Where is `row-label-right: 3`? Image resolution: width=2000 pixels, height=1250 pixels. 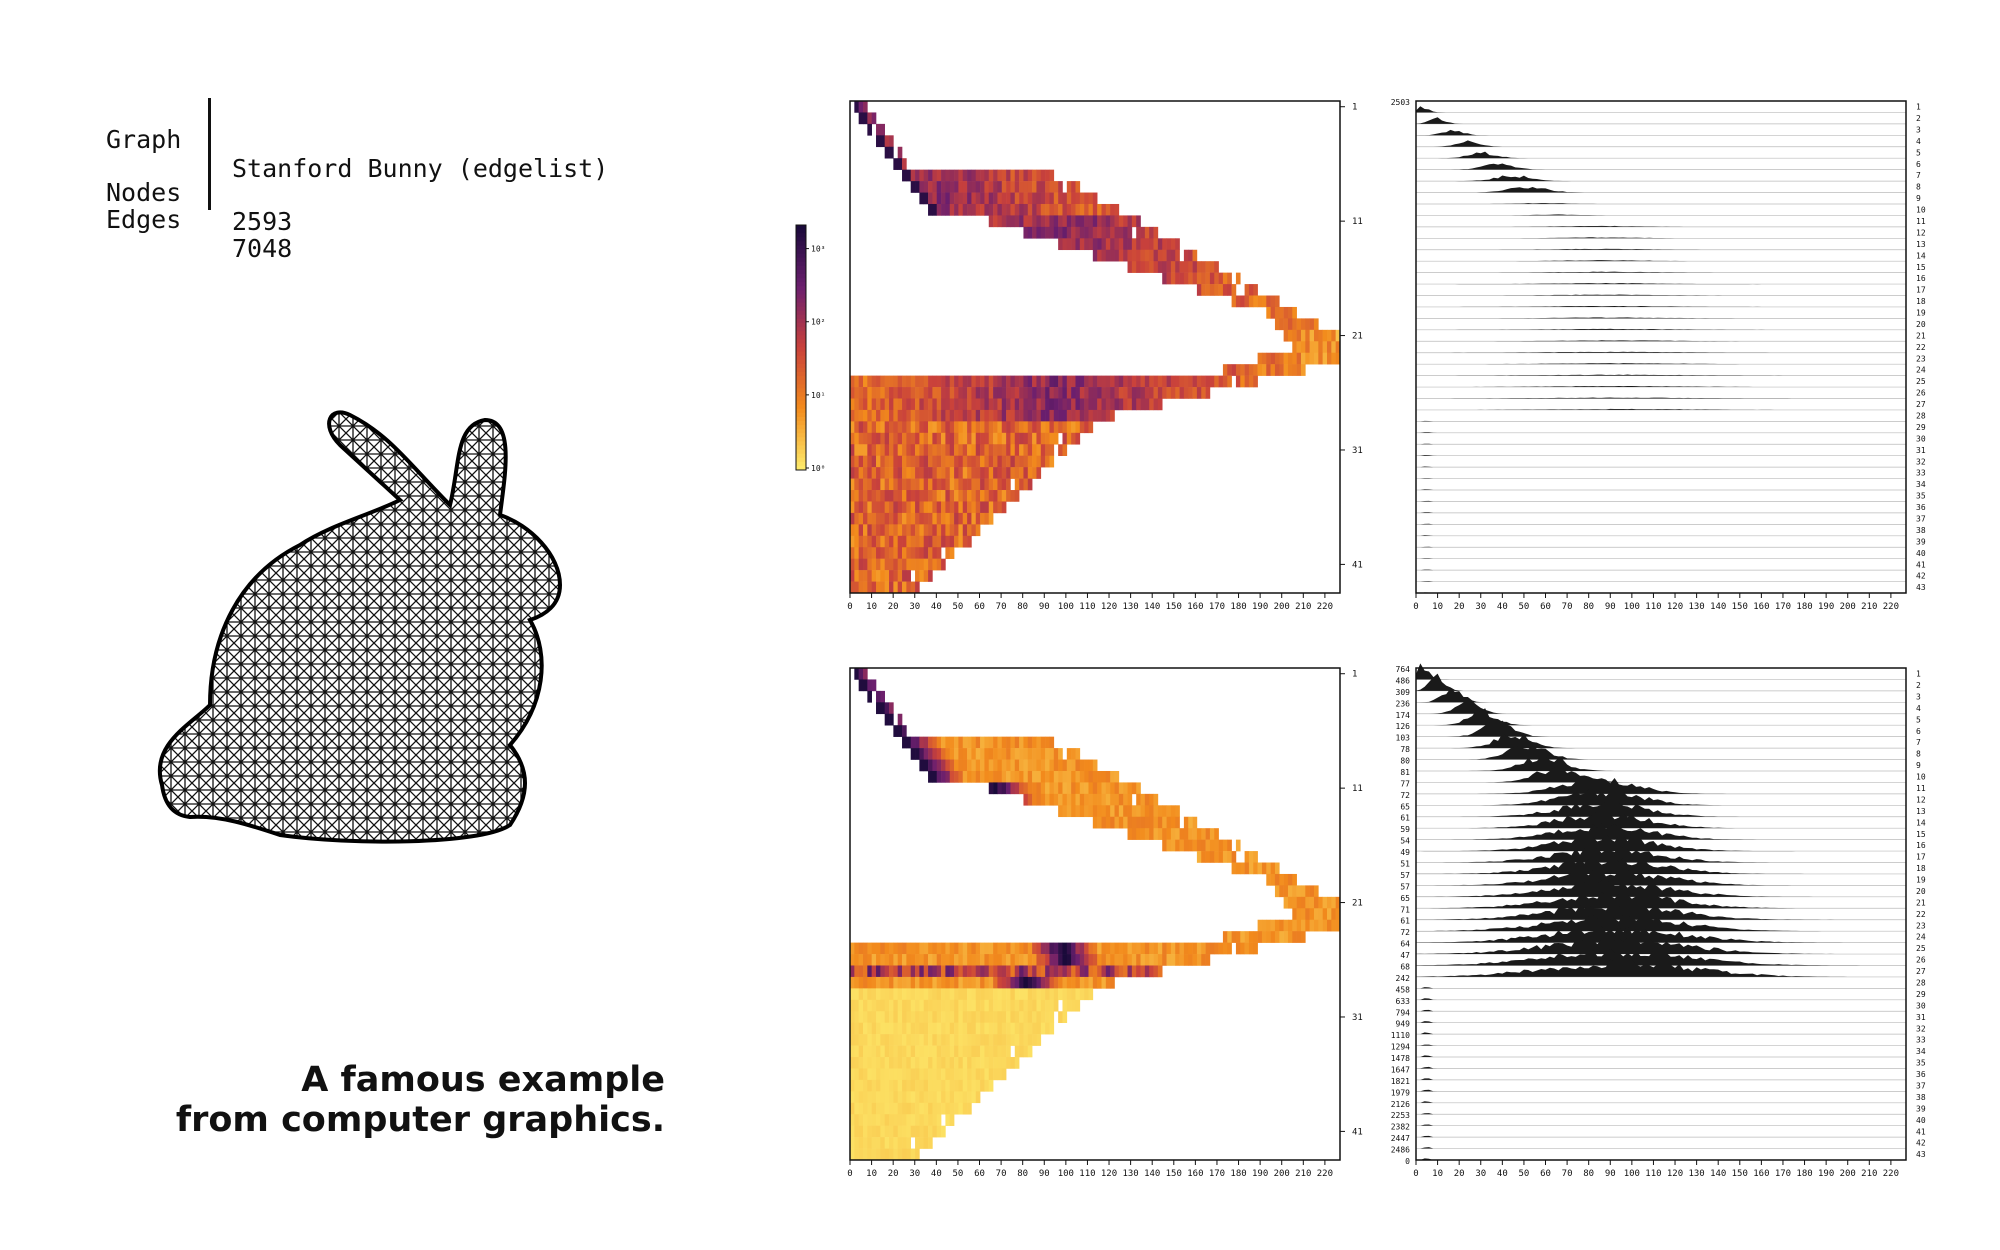
row-label-right: 3 is located at coordinates (1918, 696).